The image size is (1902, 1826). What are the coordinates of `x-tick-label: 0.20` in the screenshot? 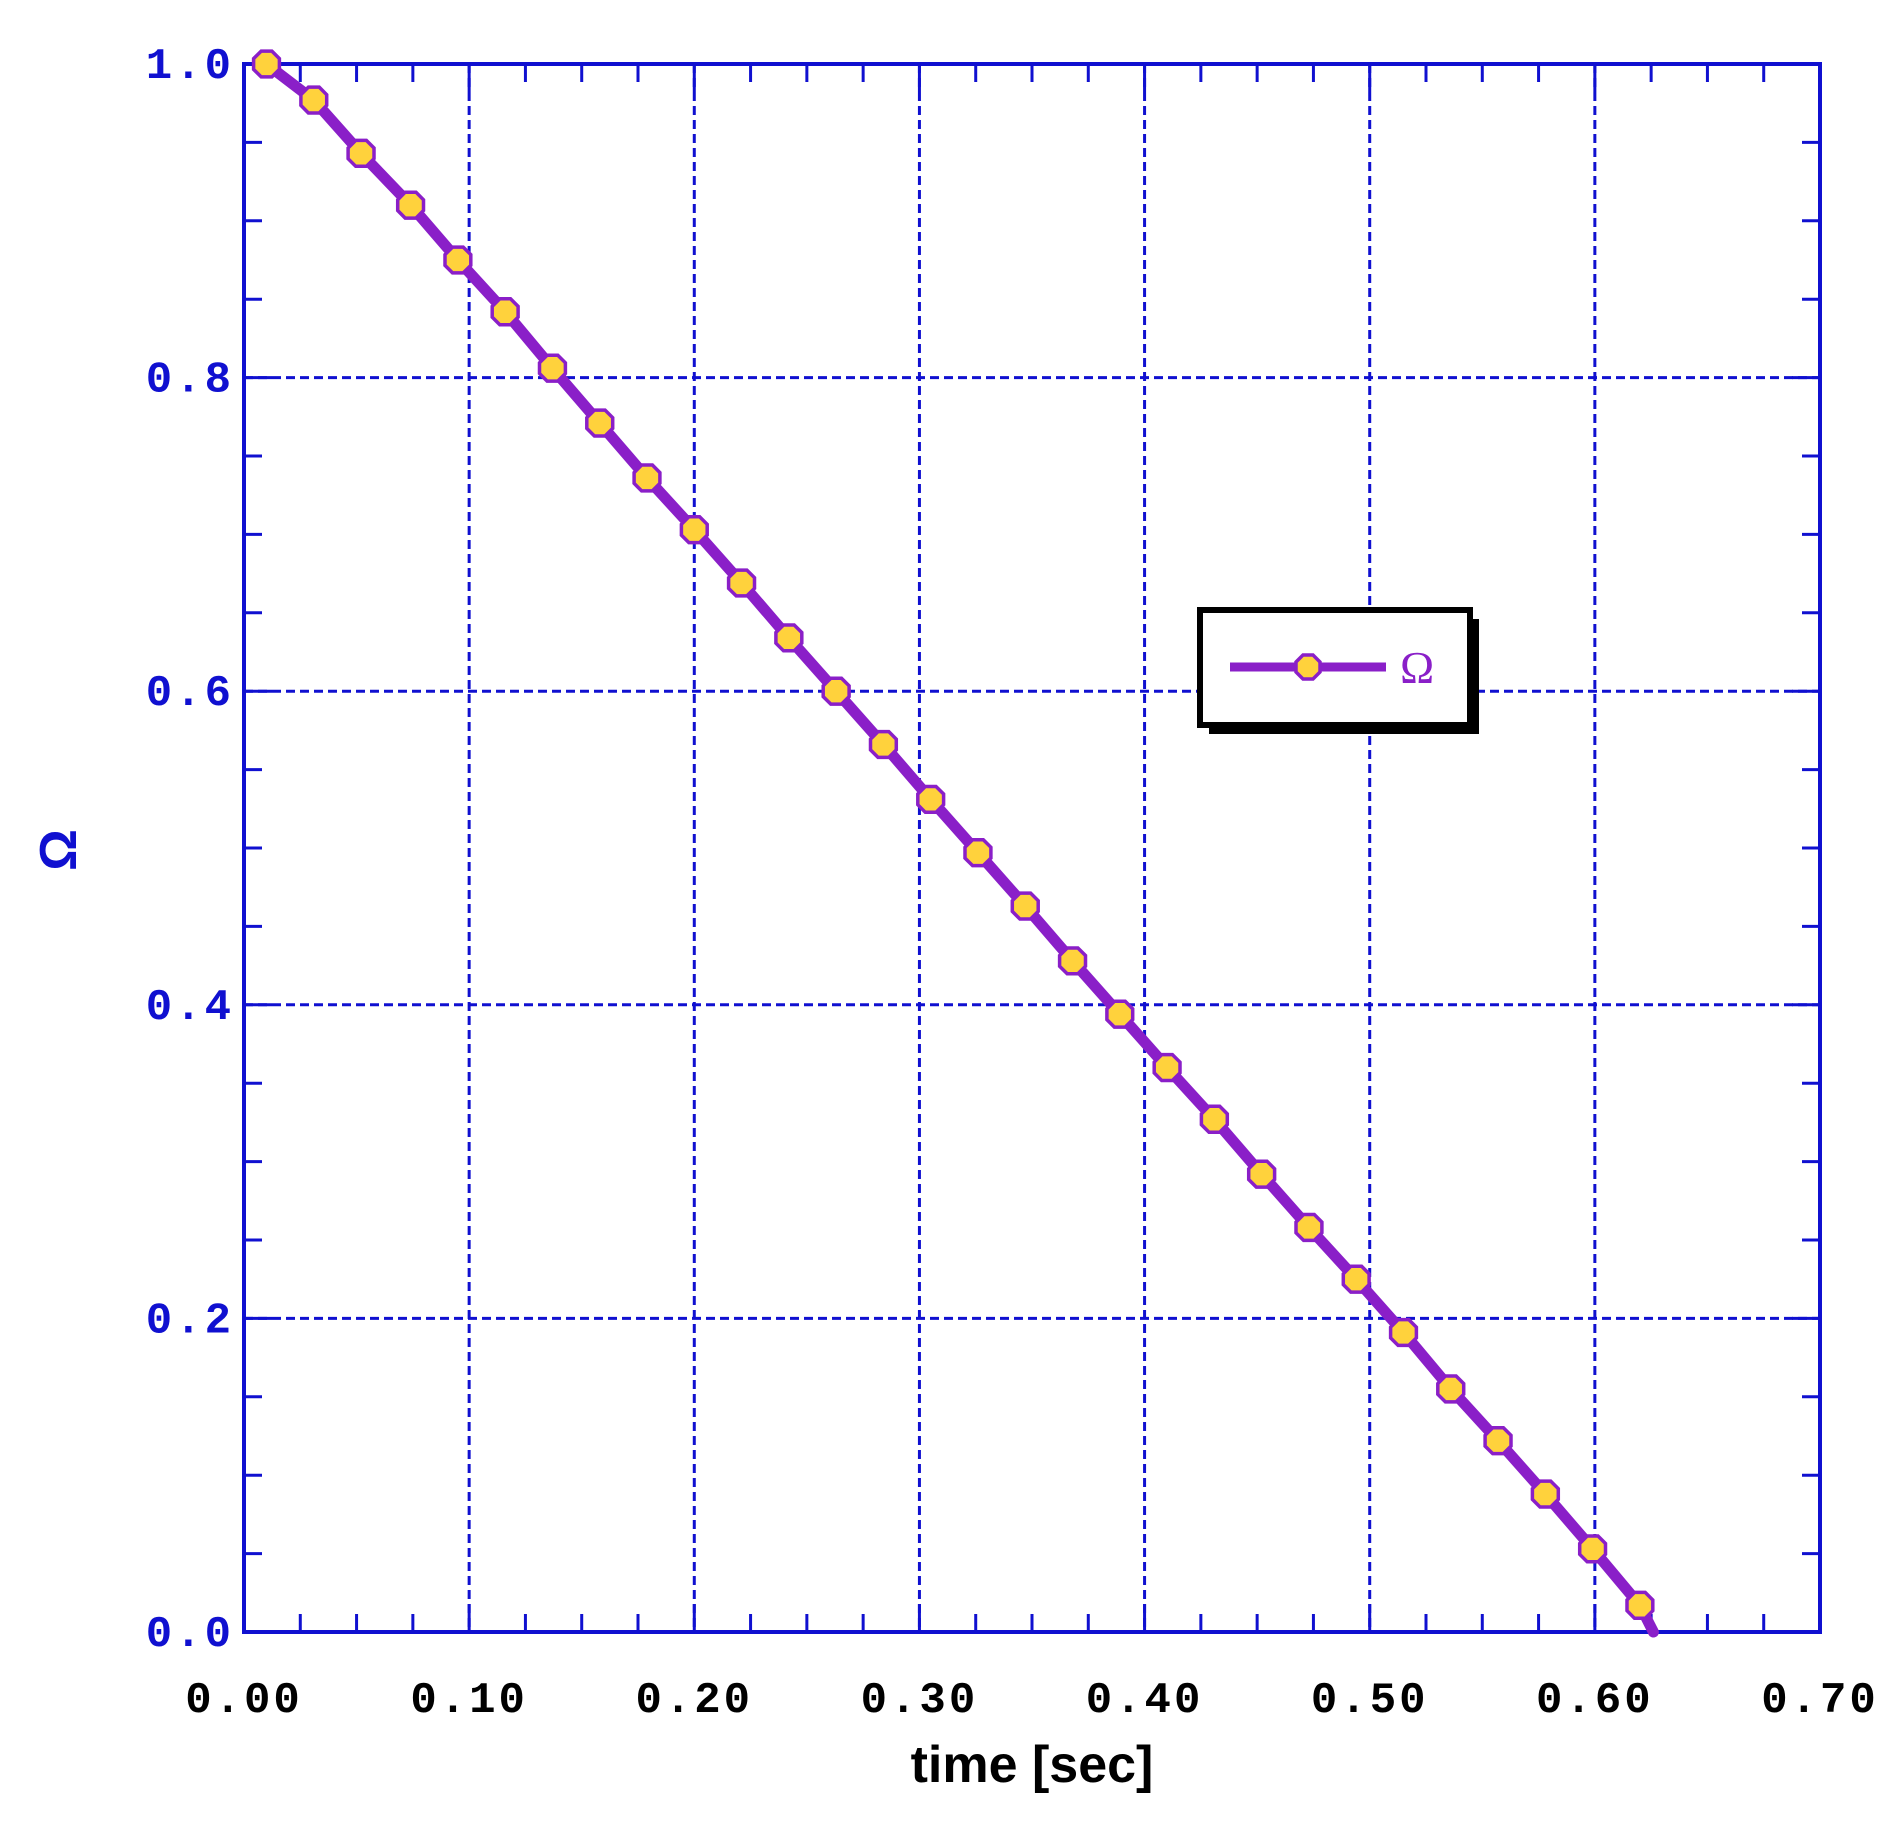 It's located at (694, 1701).